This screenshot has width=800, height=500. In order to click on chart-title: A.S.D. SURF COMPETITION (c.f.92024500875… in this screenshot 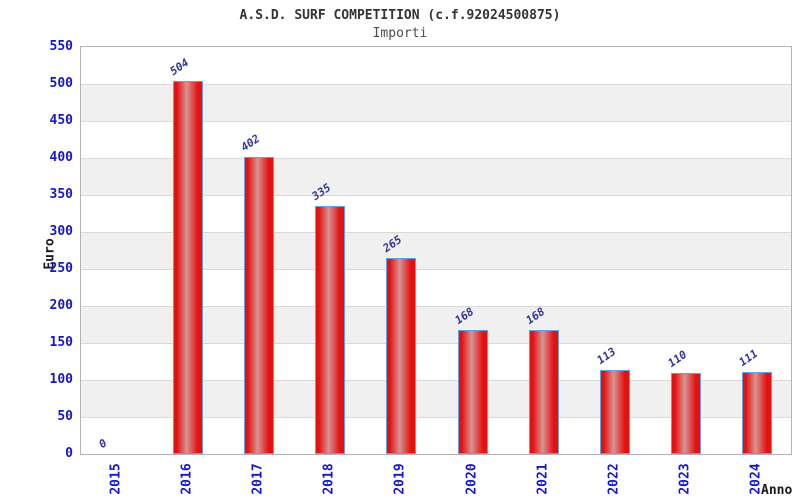, I will do `click(400, 15)`.